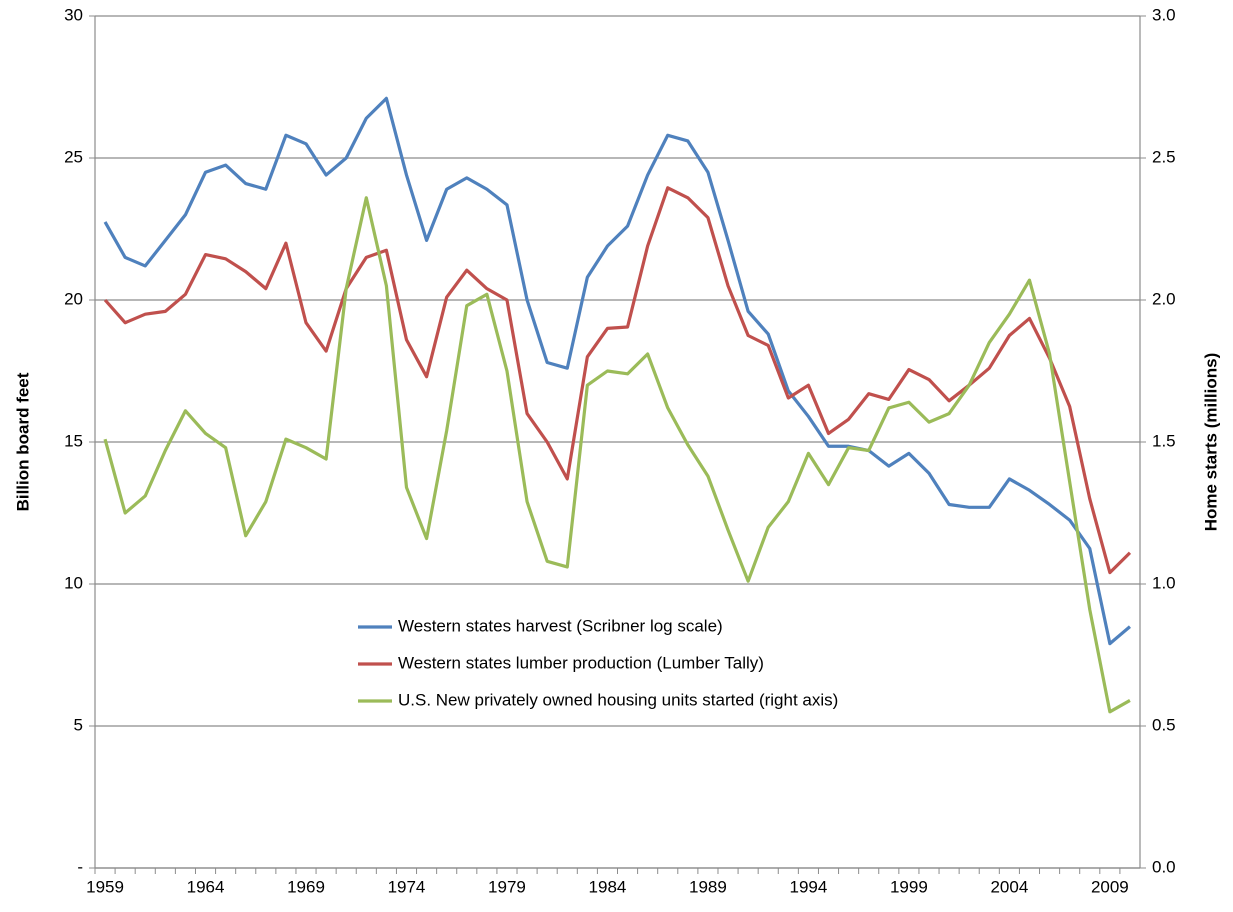 The image size is (1233, 912). I want to click on y-tick-label: 30, so click(73, 14).